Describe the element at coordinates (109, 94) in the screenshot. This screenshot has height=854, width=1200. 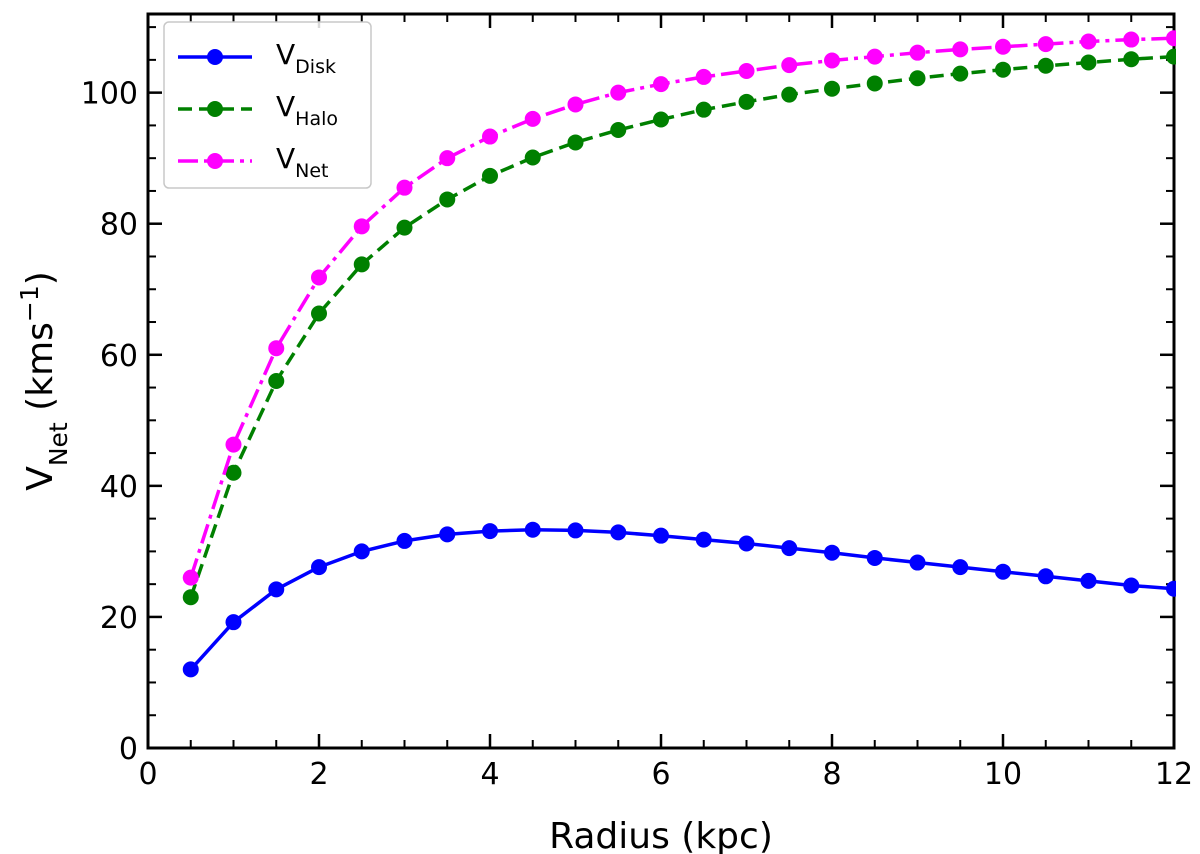
I see `y-tick-label: 100` at that location.